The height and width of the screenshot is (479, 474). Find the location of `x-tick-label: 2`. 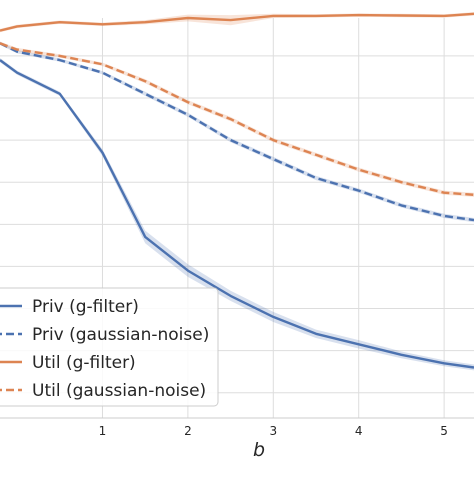

x-tick-label: 2 is located at coordinates (188, 431).